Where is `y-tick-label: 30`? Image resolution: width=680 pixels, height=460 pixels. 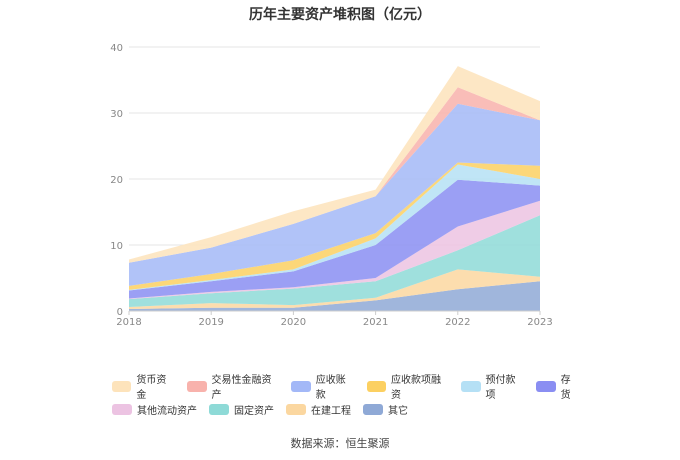 y-tick-label: 30 is located at coordinates (116, 114).